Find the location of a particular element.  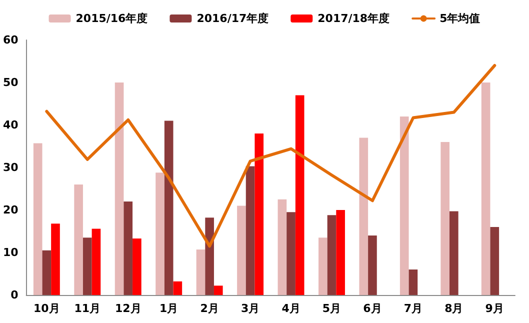

legend-label: 5年均值 is located at coordinates (460, 18).